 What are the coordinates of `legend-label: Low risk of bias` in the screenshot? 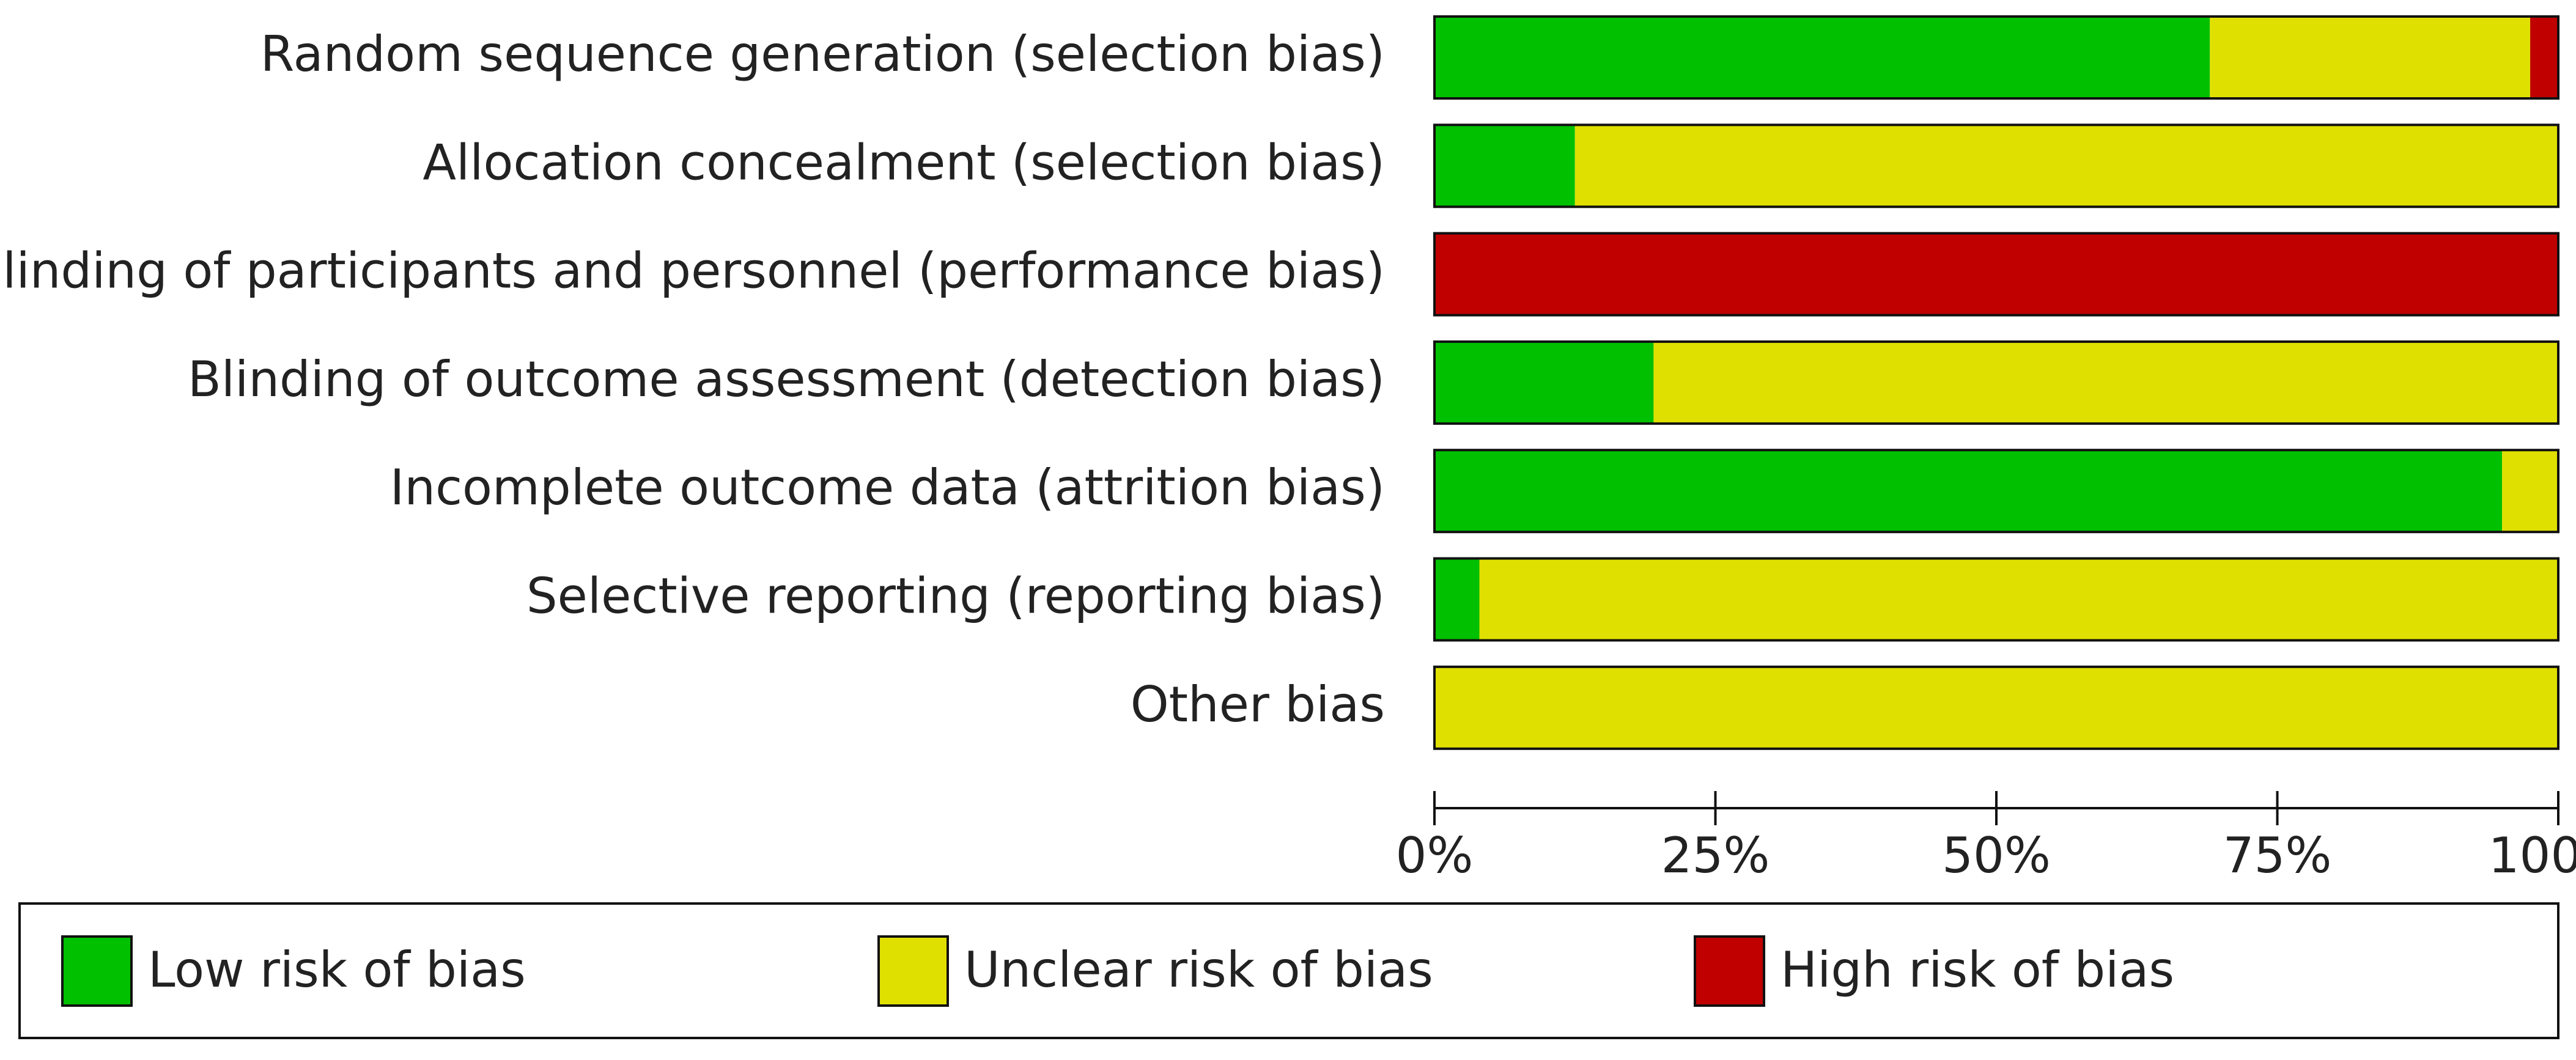 It's located at (337, 969).